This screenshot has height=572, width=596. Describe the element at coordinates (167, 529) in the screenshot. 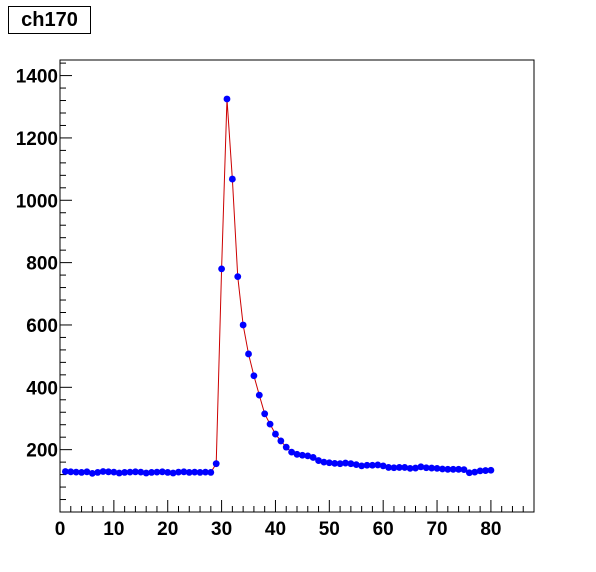

I see `x-tick-label: 20` at that location.